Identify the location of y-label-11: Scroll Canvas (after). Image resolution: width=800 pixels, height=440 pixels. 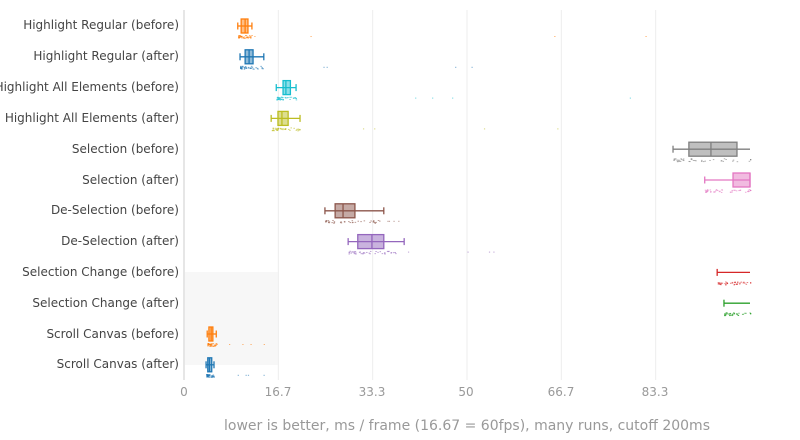
(117, 364).